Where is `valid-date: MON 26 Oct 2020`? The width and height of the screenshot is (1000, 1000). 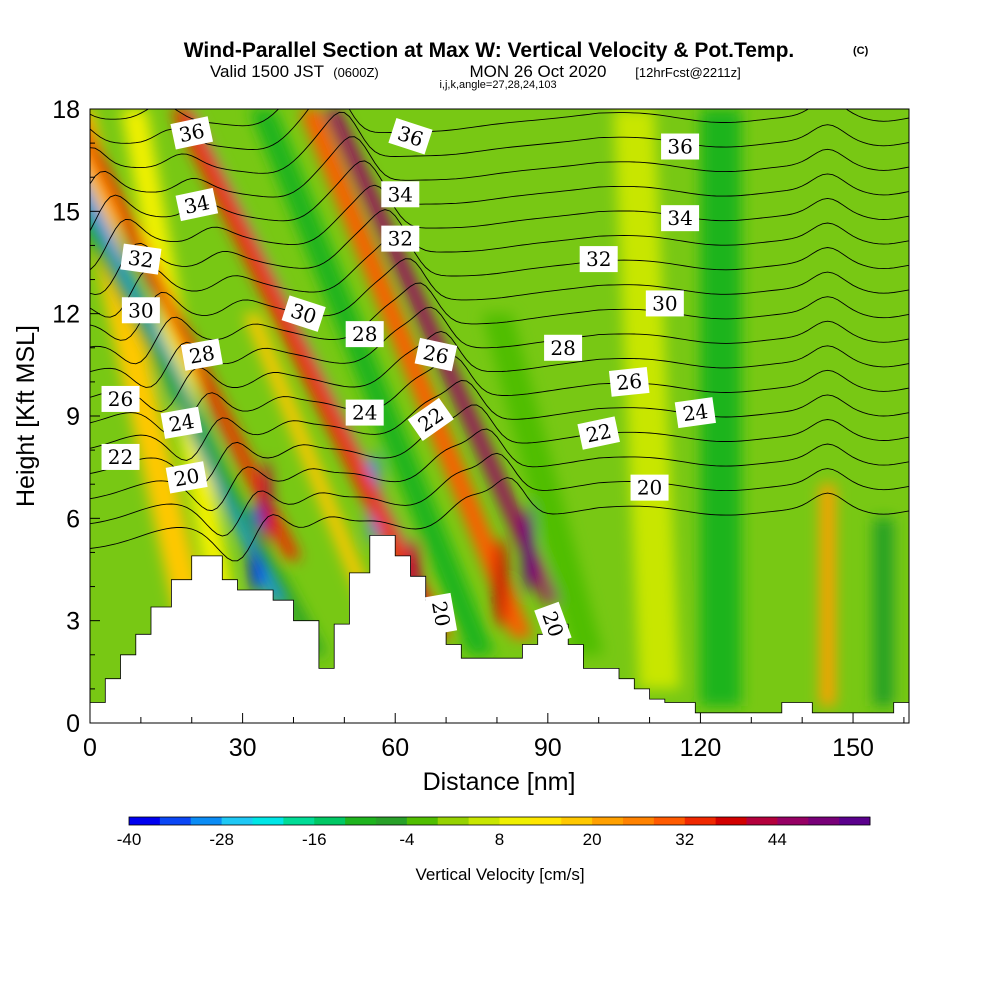
valid-date: MON 26 Oct 2020 is located at coordinates (537, 71).